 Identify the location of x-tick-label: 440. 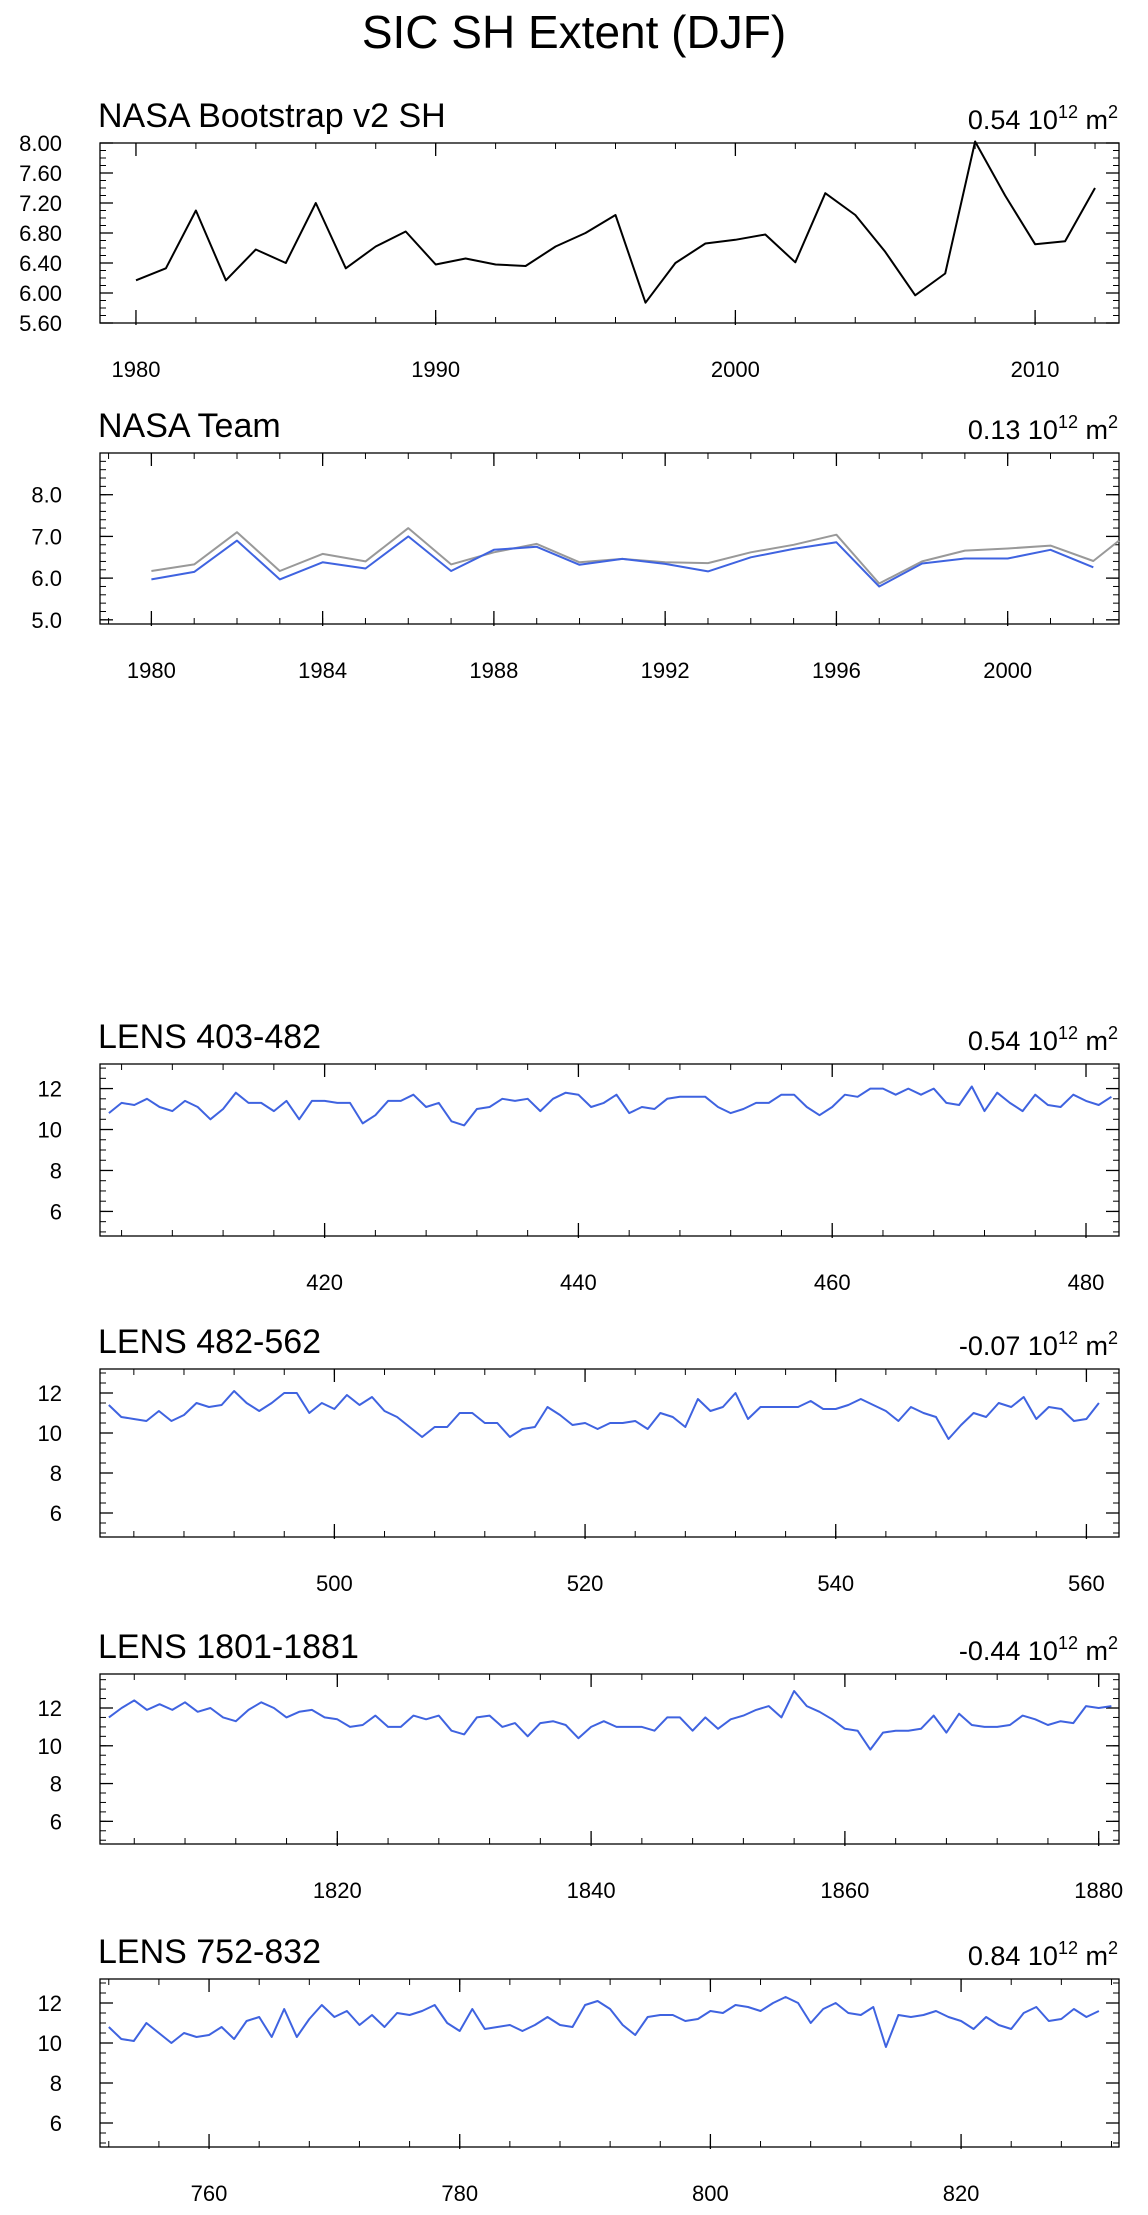
(578, 1282).